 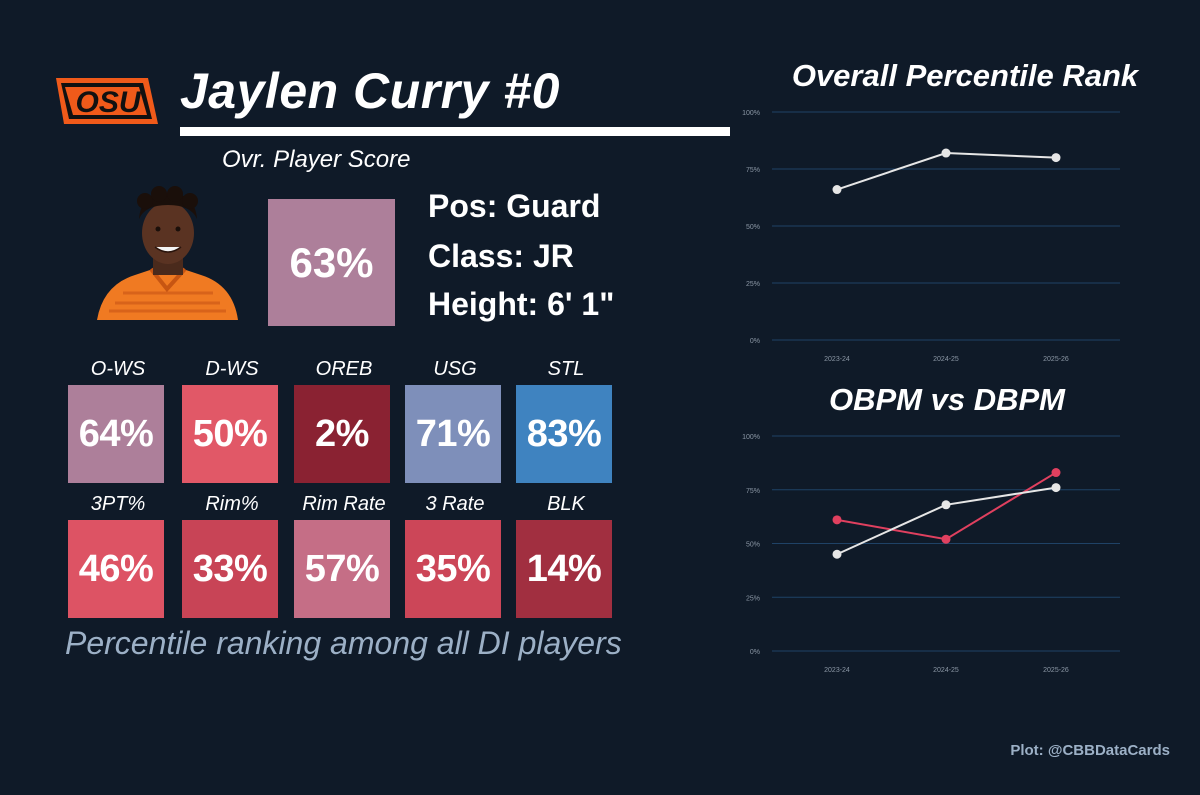 What do you see at coordinates (965, 75) in the screenshot?
I see `chart-title-overall: Overall Percentile Rank` at bounding box center [965, 75].